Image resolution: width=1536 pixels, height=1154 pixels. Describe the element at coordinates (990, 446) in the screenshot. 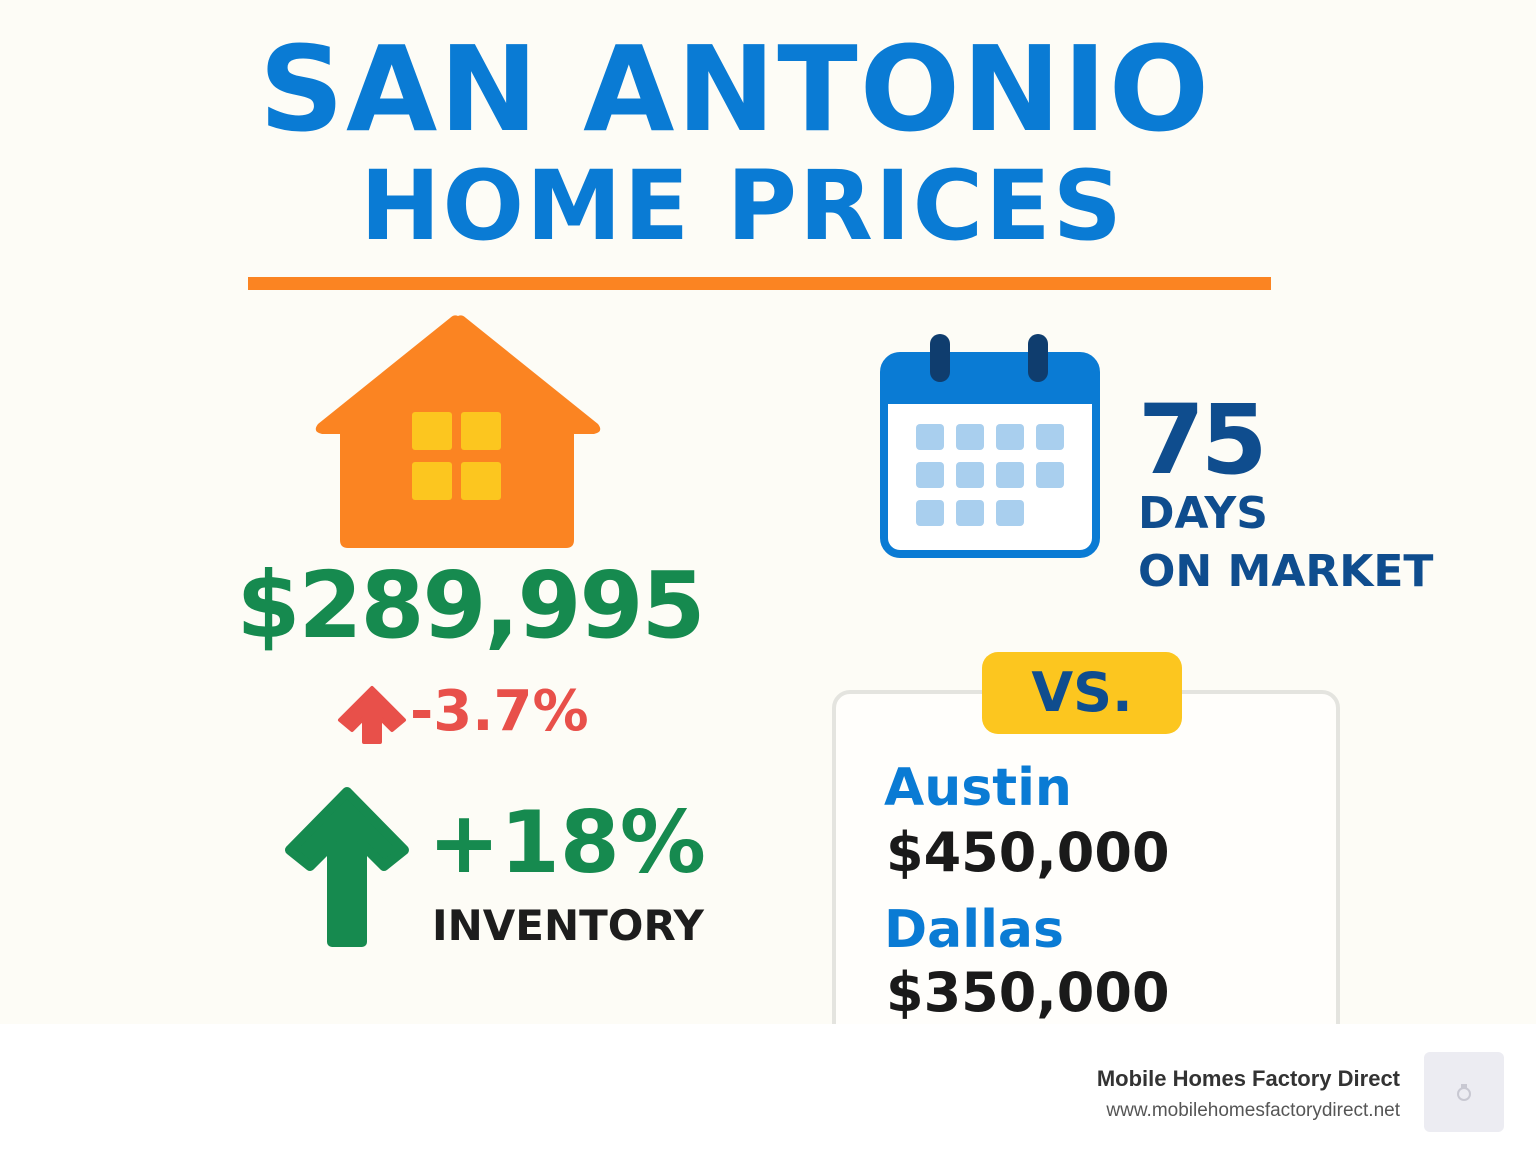

I see `calendar-icon` at that location.